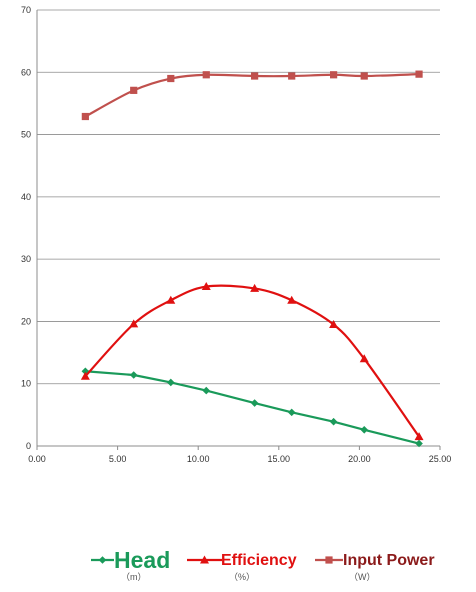  What do you see at coordinates (389, 560) in the screenshot?
I see `legend-label: Input Power` at bounding box center [389, 560].